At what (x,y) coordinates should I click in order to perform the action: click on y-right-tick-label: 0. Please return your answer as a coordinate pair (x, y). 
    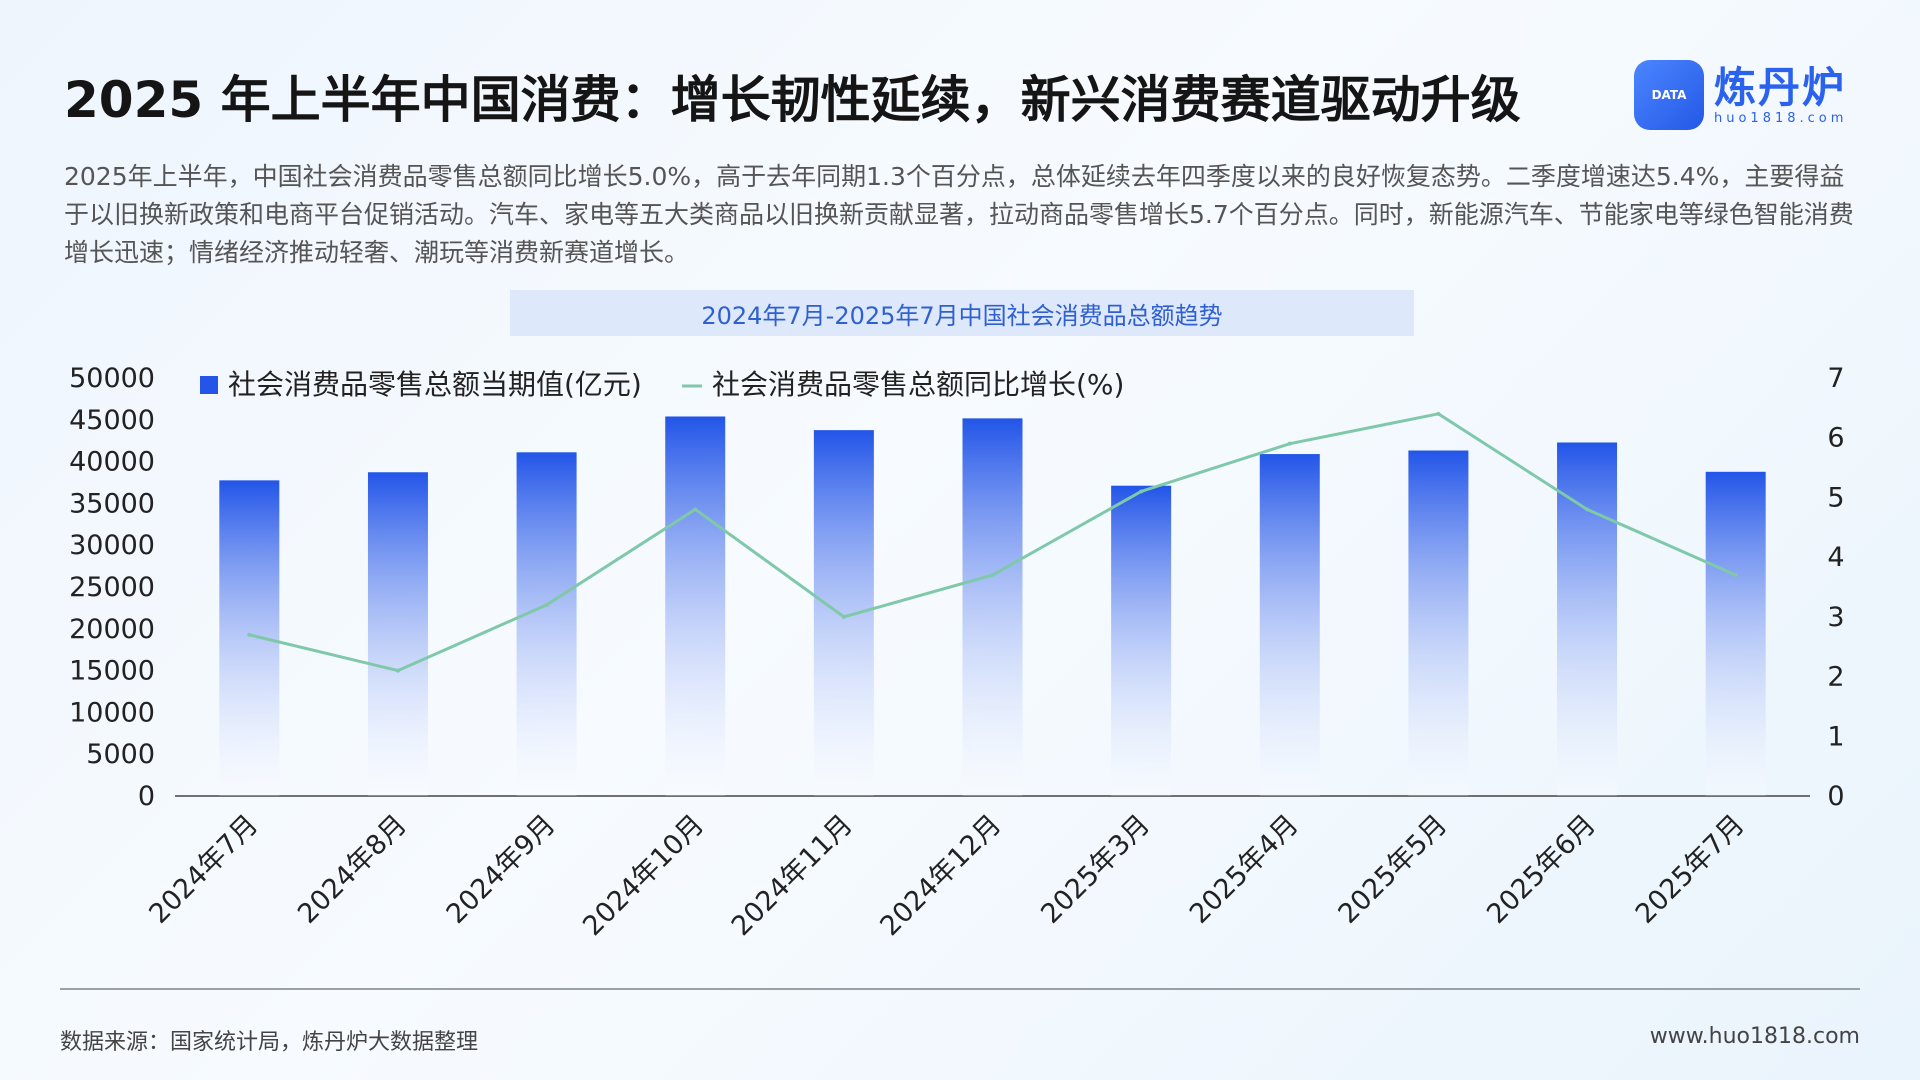
    Looking at the image, I should click on (1835, 796).